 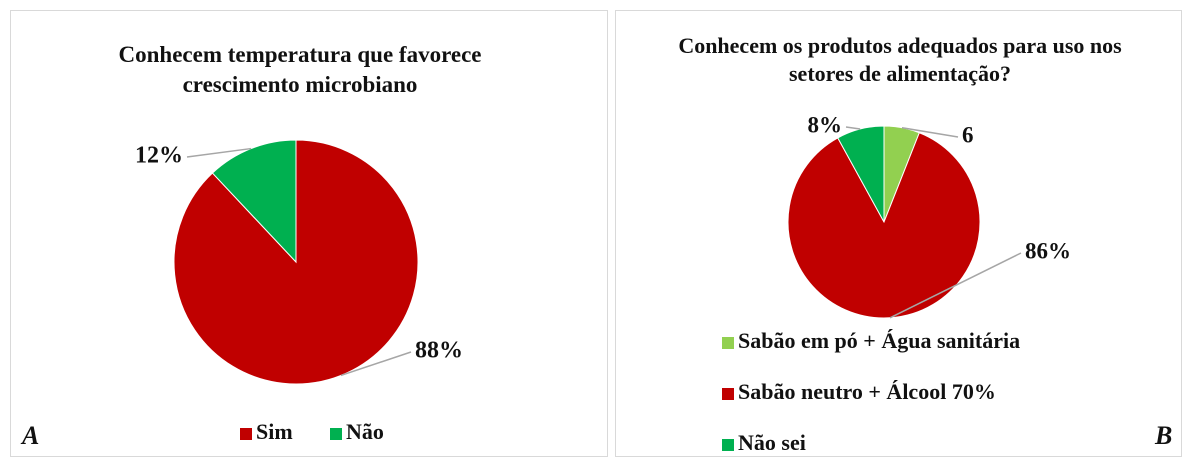 What do you see at coordinates (1048, 250) in the screenshot?
I see `data-label: 86%` at bounding box center [1048, 250].